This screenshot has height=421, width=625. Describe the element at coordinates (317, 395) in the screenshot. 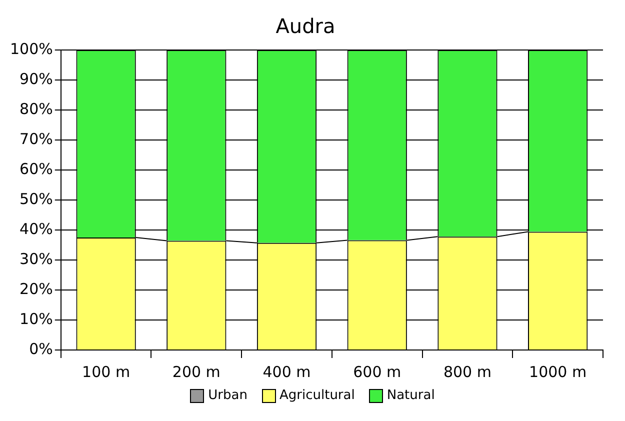

I see `legend-label: Agricultural` at that location.